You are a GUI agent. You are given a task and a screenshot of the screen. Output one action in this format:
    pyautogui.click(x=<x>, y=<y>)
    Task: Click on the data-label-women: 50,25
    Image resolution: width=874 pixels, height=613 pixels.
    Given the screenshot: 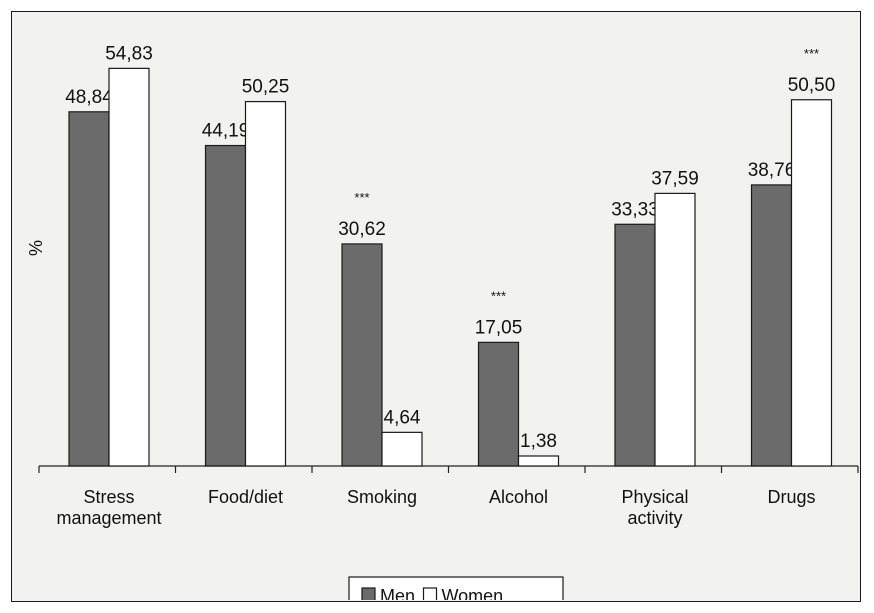 What is the action you would take?
    pyautogui.click(x=266, y=87)
    